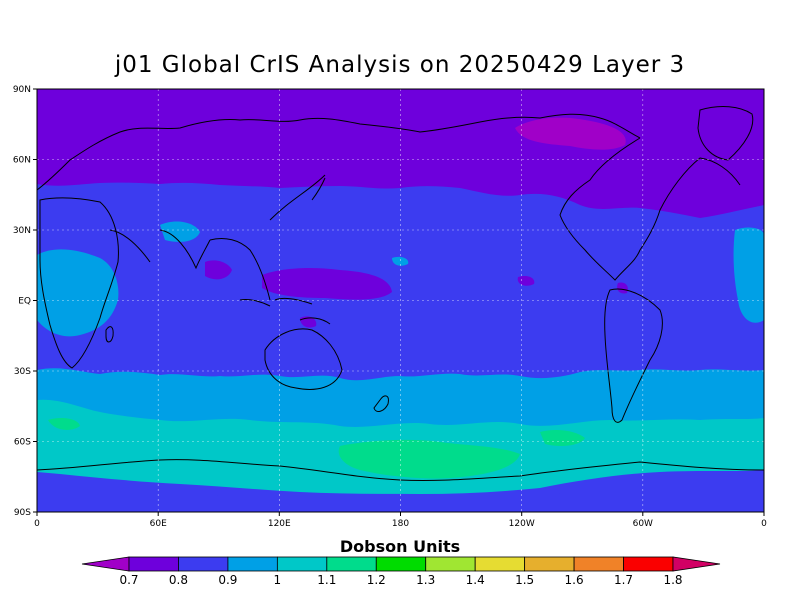 This screenshot has width=800, height=600. What do you see at coordinates (400, 495) in the screenshot?
I see `field-antarctic` at bounding box center [400, 495].